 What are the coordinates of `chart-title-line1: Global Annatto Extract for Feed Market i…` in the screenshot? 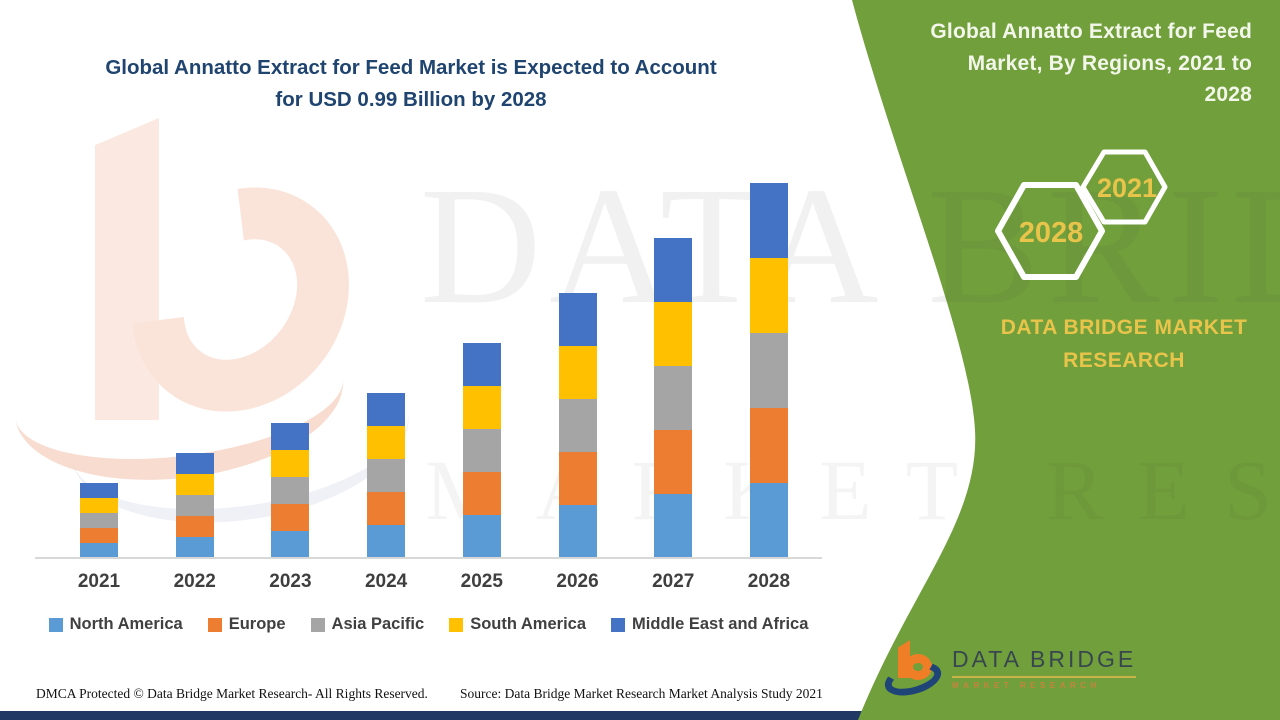 It's located at (411, 67).